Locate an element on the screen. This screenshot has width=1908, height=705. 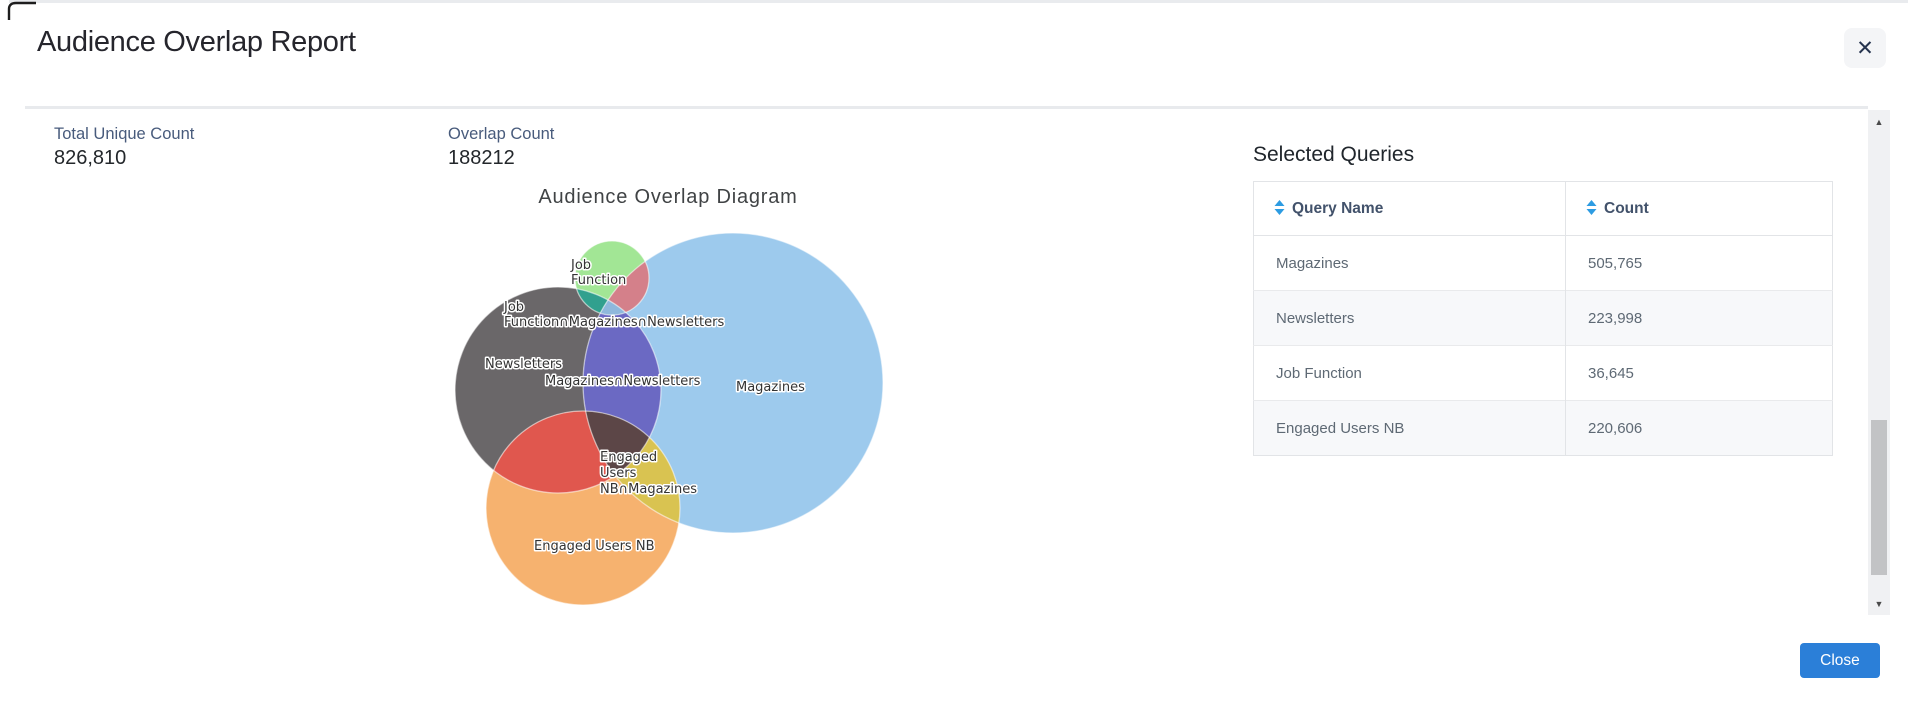
scrollbar-thumb is located at coordinates (1879, 497).